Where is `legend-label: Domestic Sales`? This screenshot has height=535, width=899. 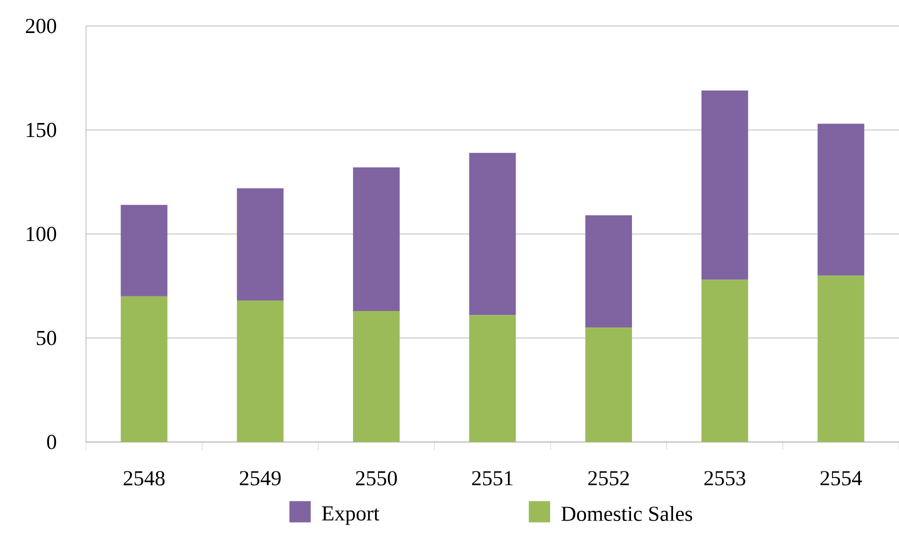
legend-label: Domestic Sales is located at coordinates (626, 514).